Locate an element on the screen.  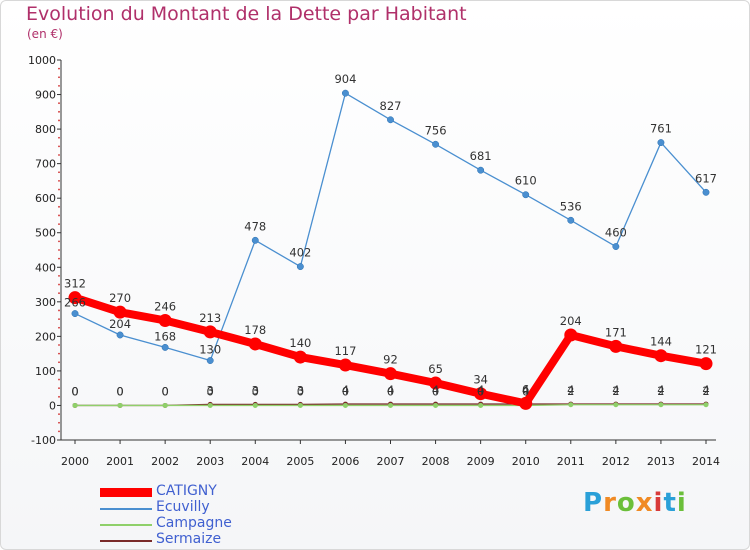
y-tick-label: 100 is located at coordinates (45, 371).